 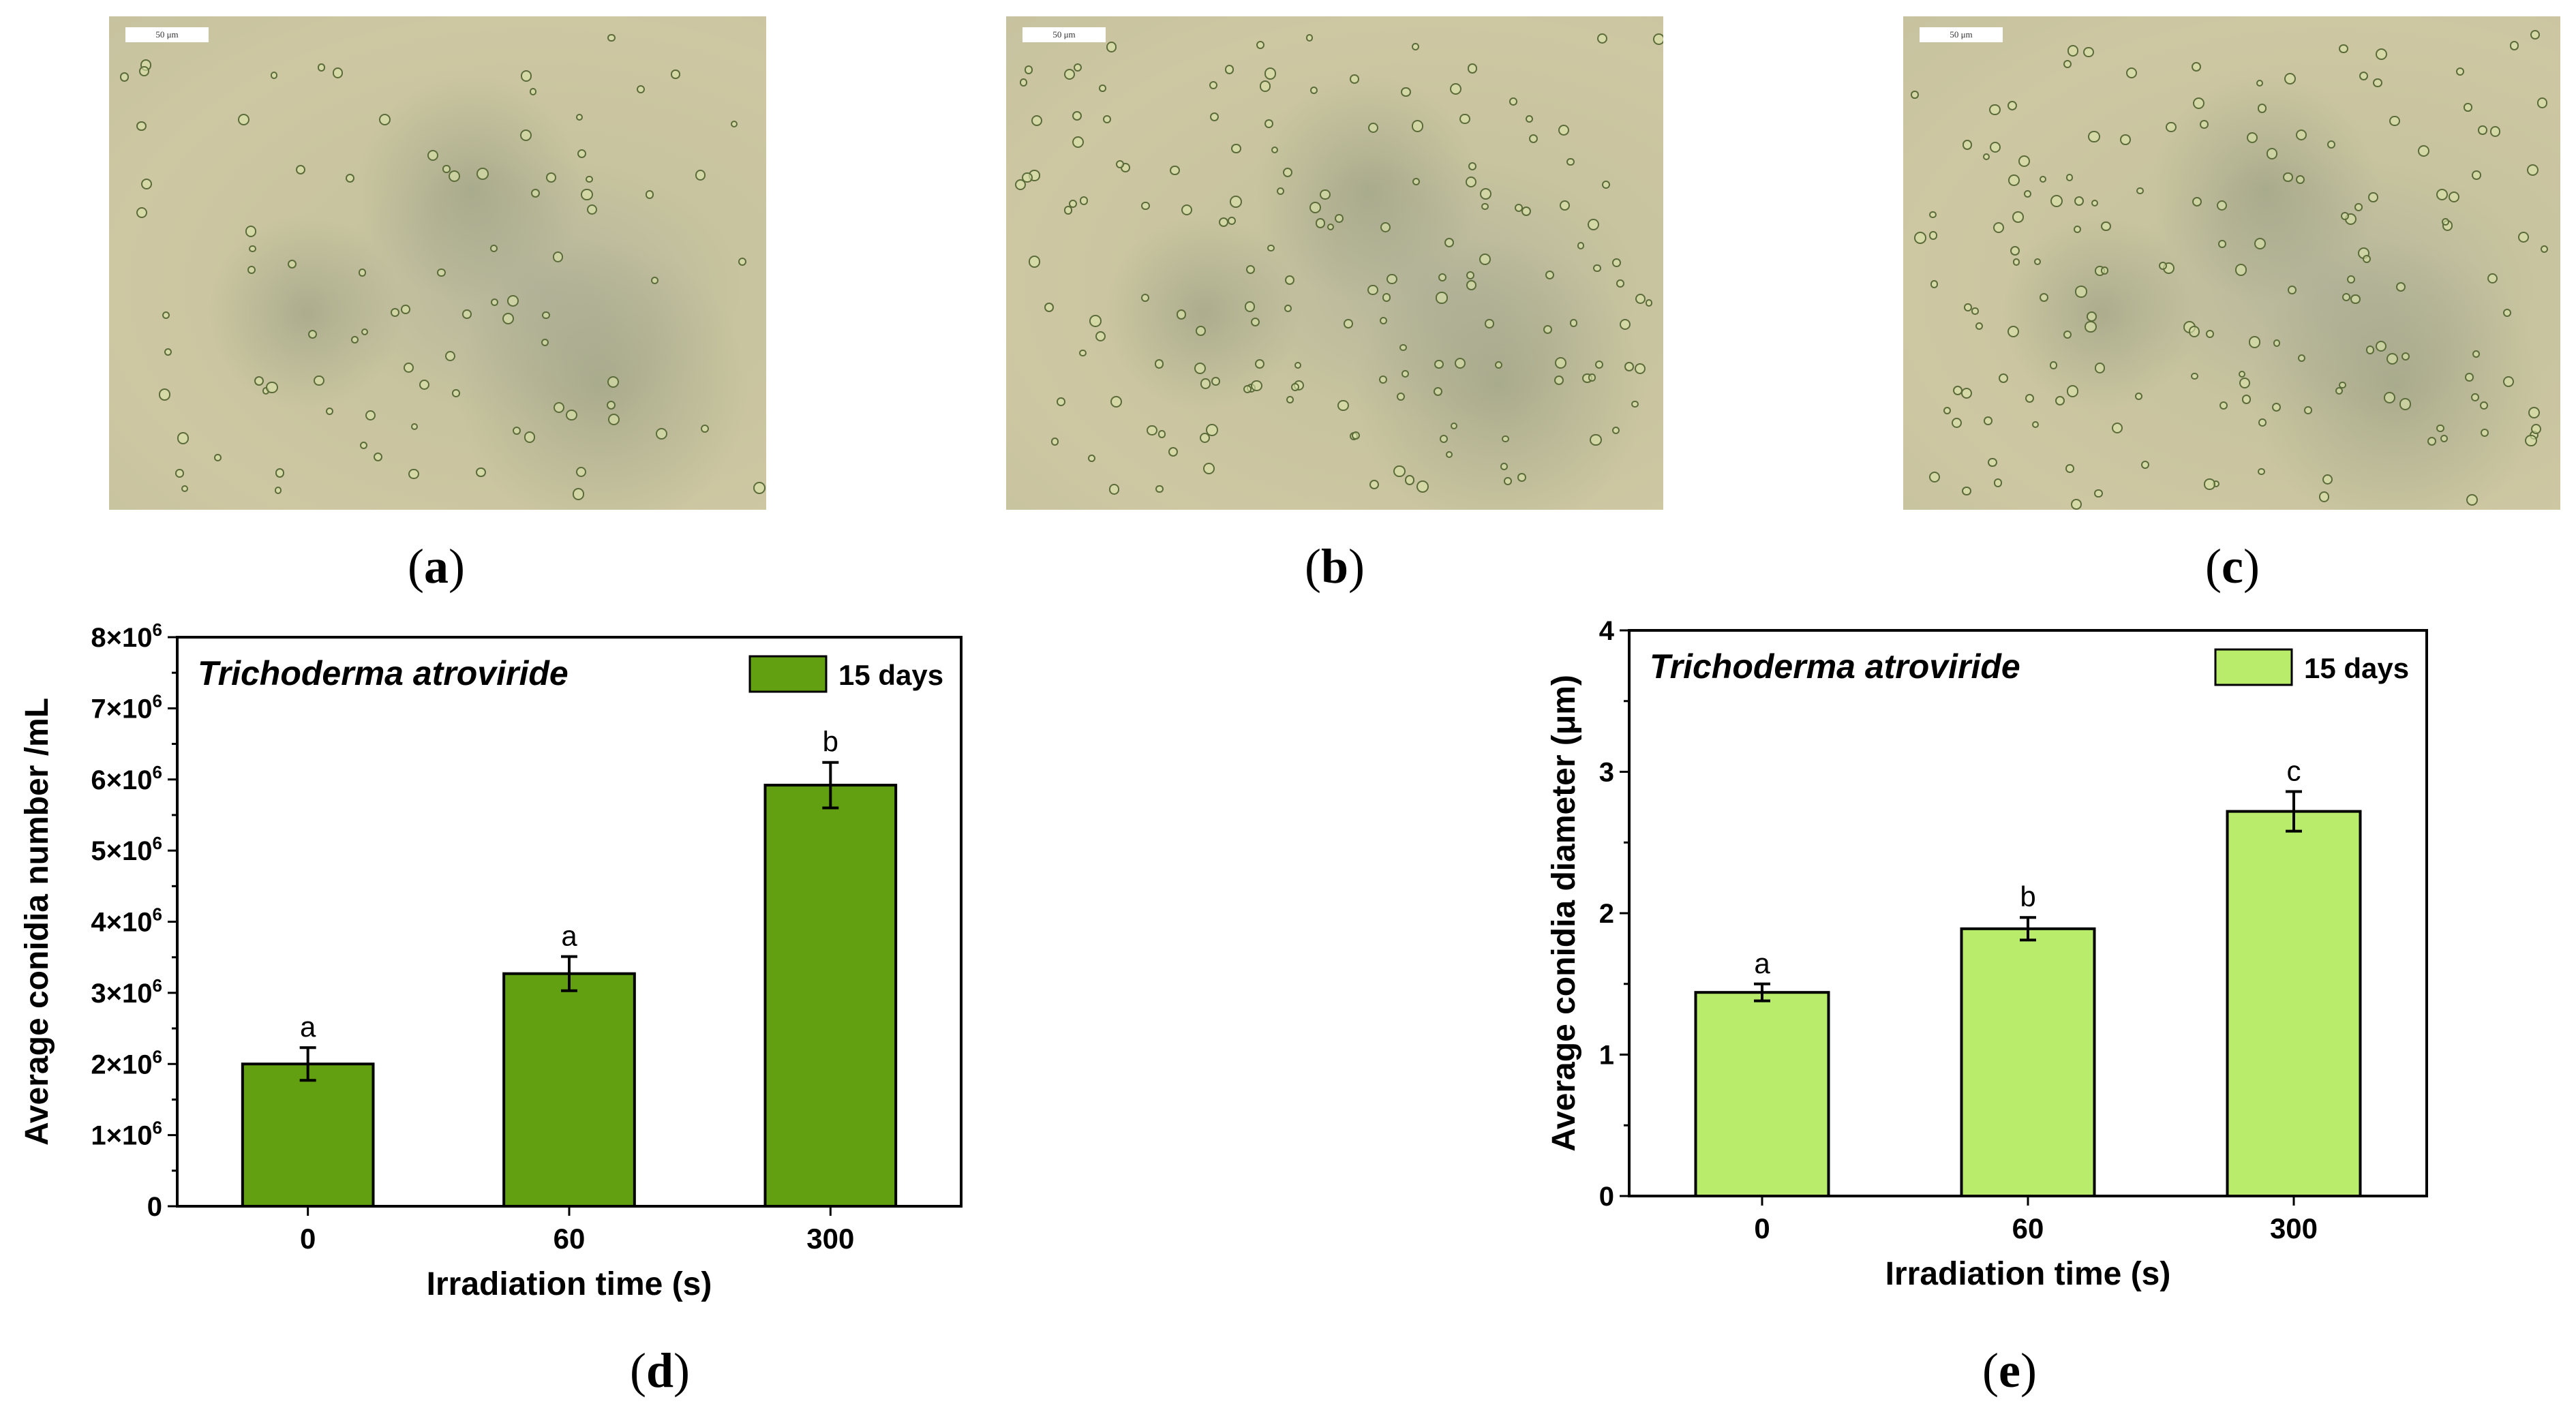 What do you see at coordinates (788, 674) in the screenshot?
I see `legend-swatch` at bounding box center [788, 674].